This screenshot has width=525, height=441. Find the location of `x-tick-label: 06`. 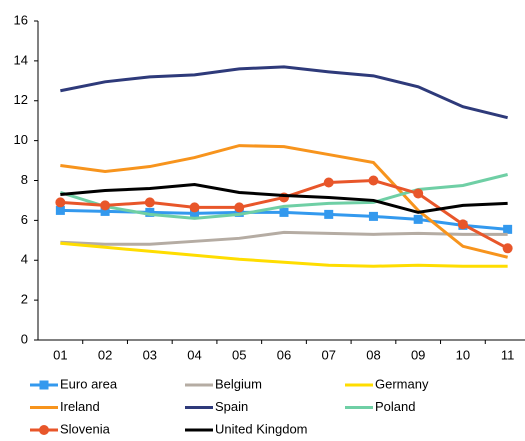

x-tick-label: 06 is located at coordinates (284, 354).